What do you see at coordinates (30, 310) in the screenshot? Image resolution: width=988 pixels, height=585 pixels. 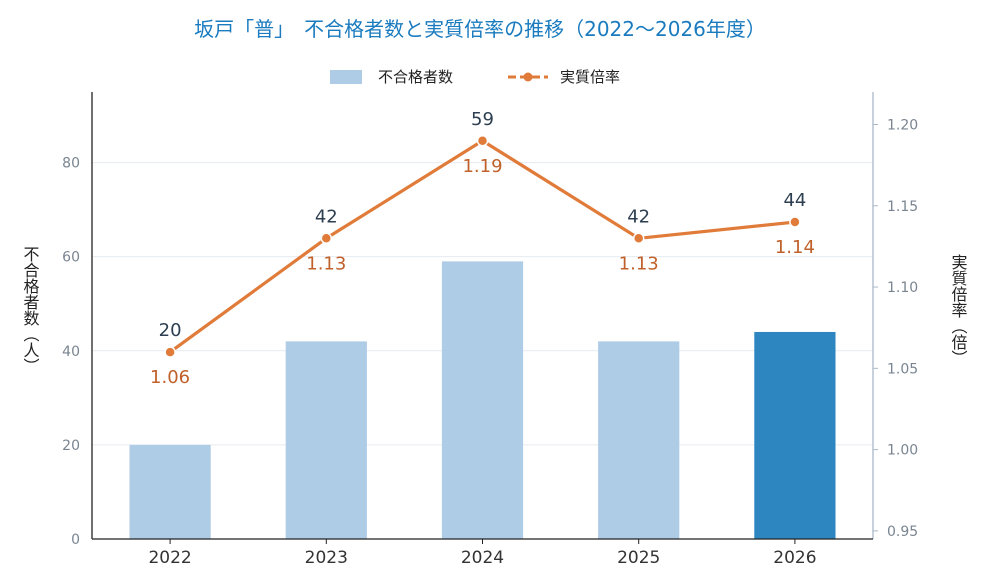 I see `y-axis-left-title: 不合格者数（人）` at bounding box center [30, 310].